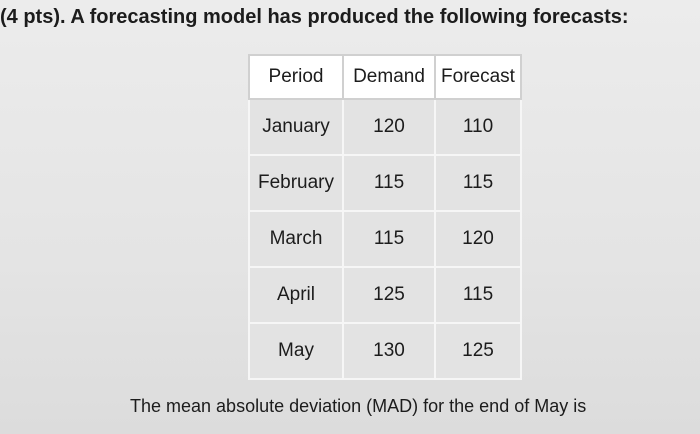 The image size is (700, 434). Describe the element at coordinates (389, 351) in the screenshot. I see `table-cell: 130` at that location.